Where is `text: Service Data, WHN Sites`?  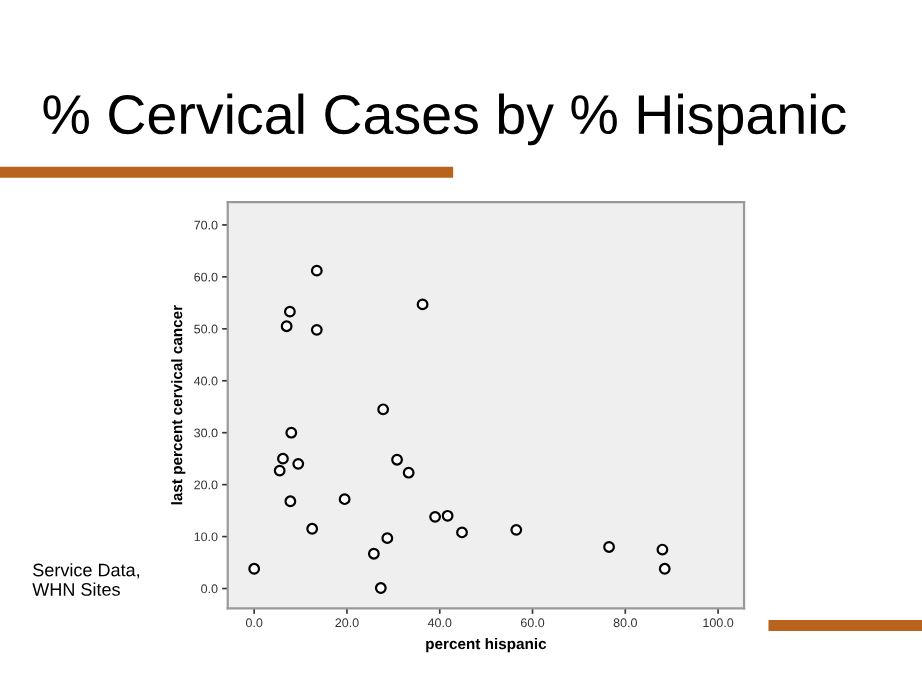 text: Service Data, WHN Sites is located at coordinates (86, 579).